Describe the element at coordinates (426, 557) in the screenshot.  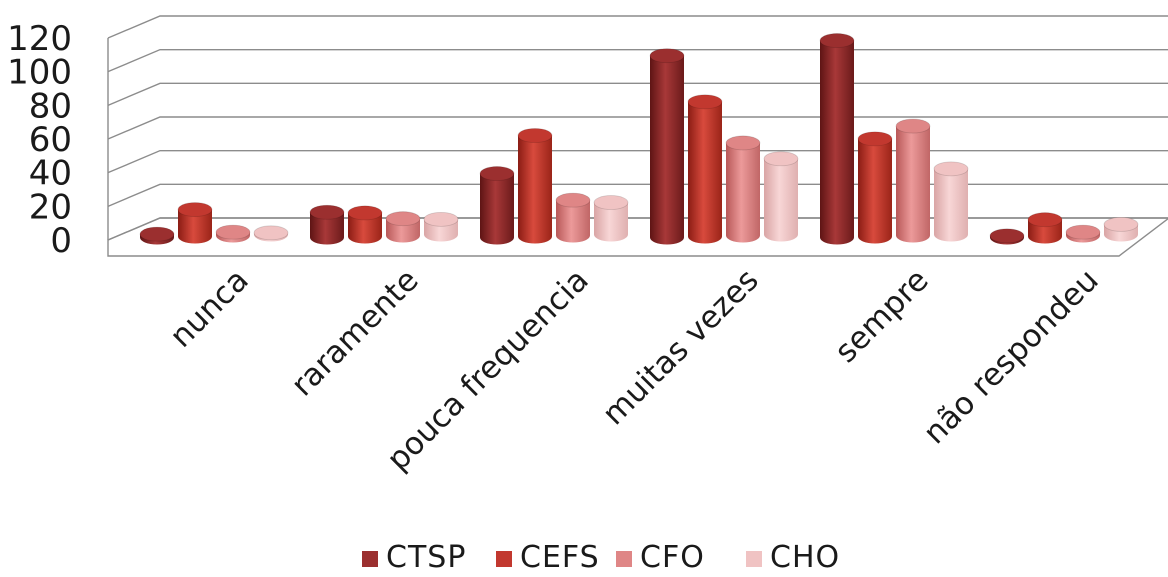
I see `legend-label-ctsp: CTSP` at that location.